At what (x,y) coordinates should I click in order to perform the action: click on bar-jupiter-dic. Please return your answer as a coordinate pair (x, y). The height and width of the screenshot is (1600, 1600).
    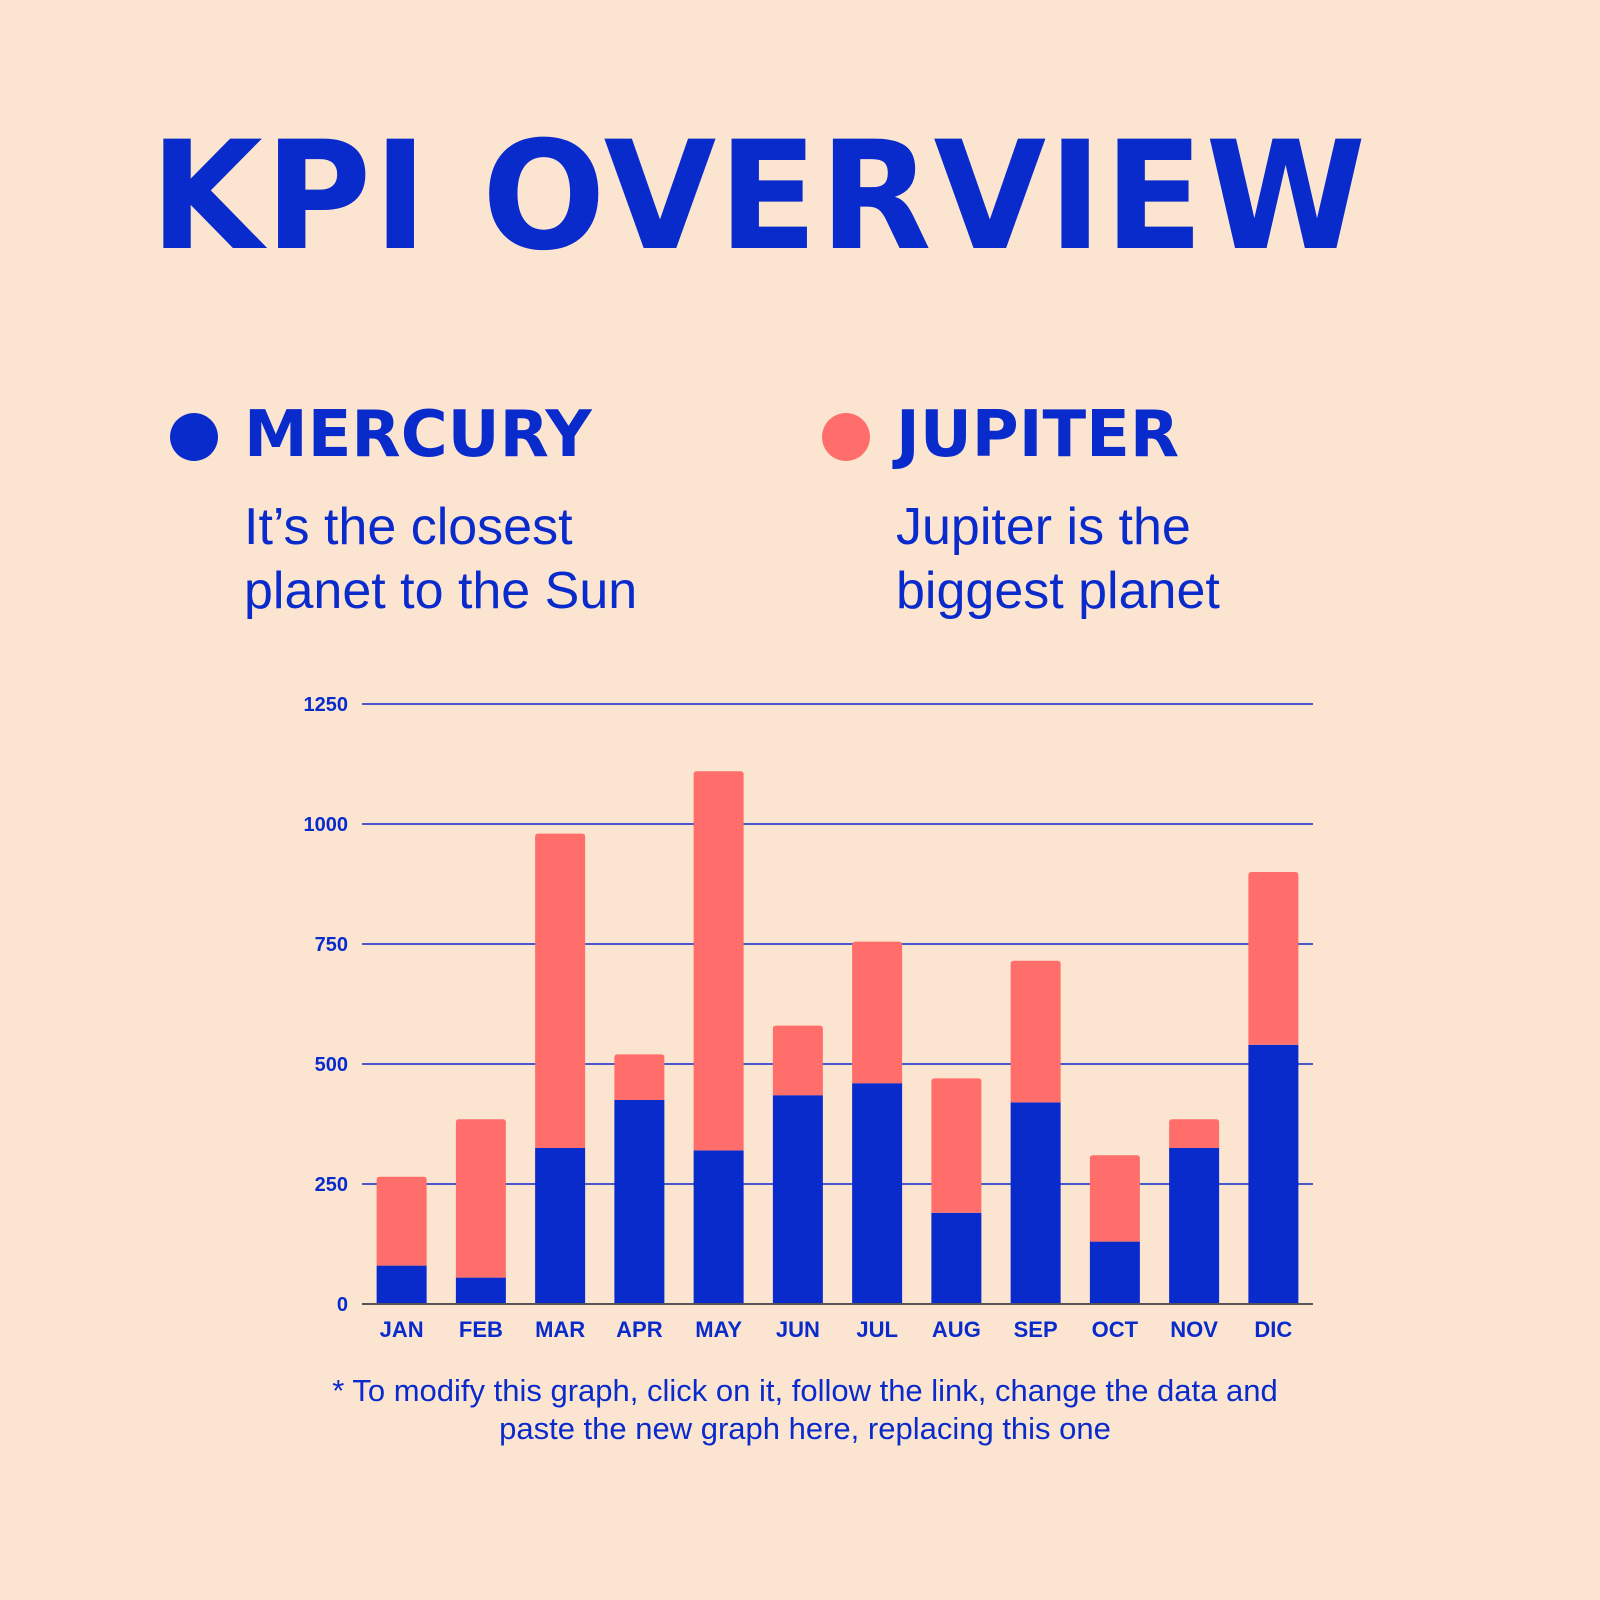
    Looking at the image, I should click on (1273, 958).